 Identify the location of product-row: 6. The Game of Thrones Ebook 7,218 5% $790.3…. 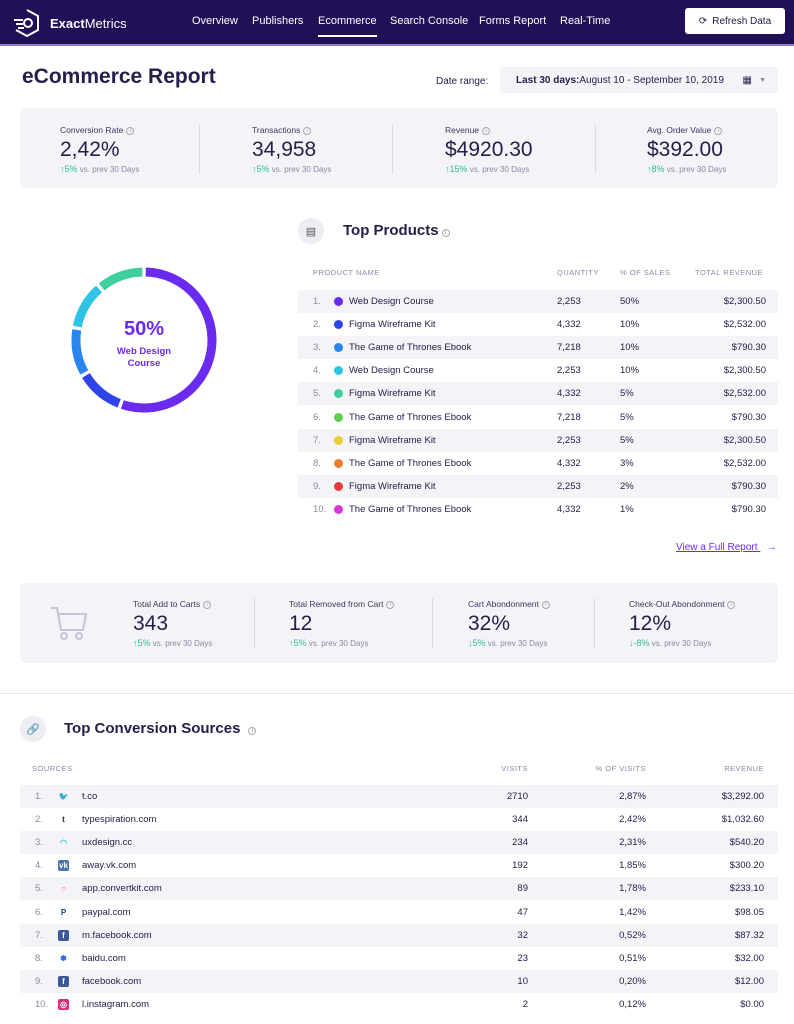
(538, 417).